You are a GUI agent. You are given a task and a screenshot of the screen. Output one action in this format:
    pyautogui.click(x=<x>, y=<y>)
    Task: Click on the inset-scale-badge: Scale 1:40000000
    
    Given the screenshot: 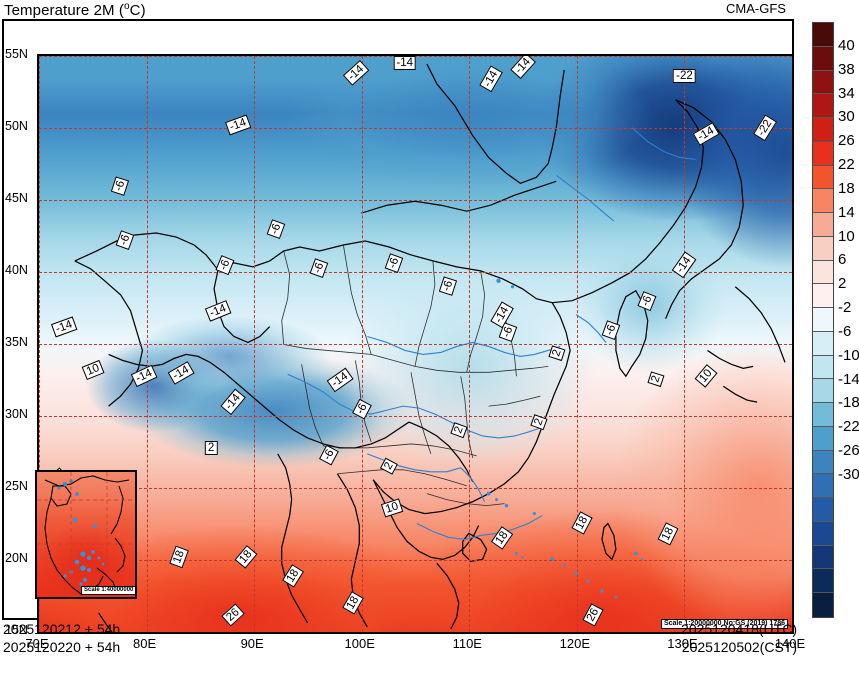 What is the action you would take?
    pyautogui.click(x=108, y=590)
    